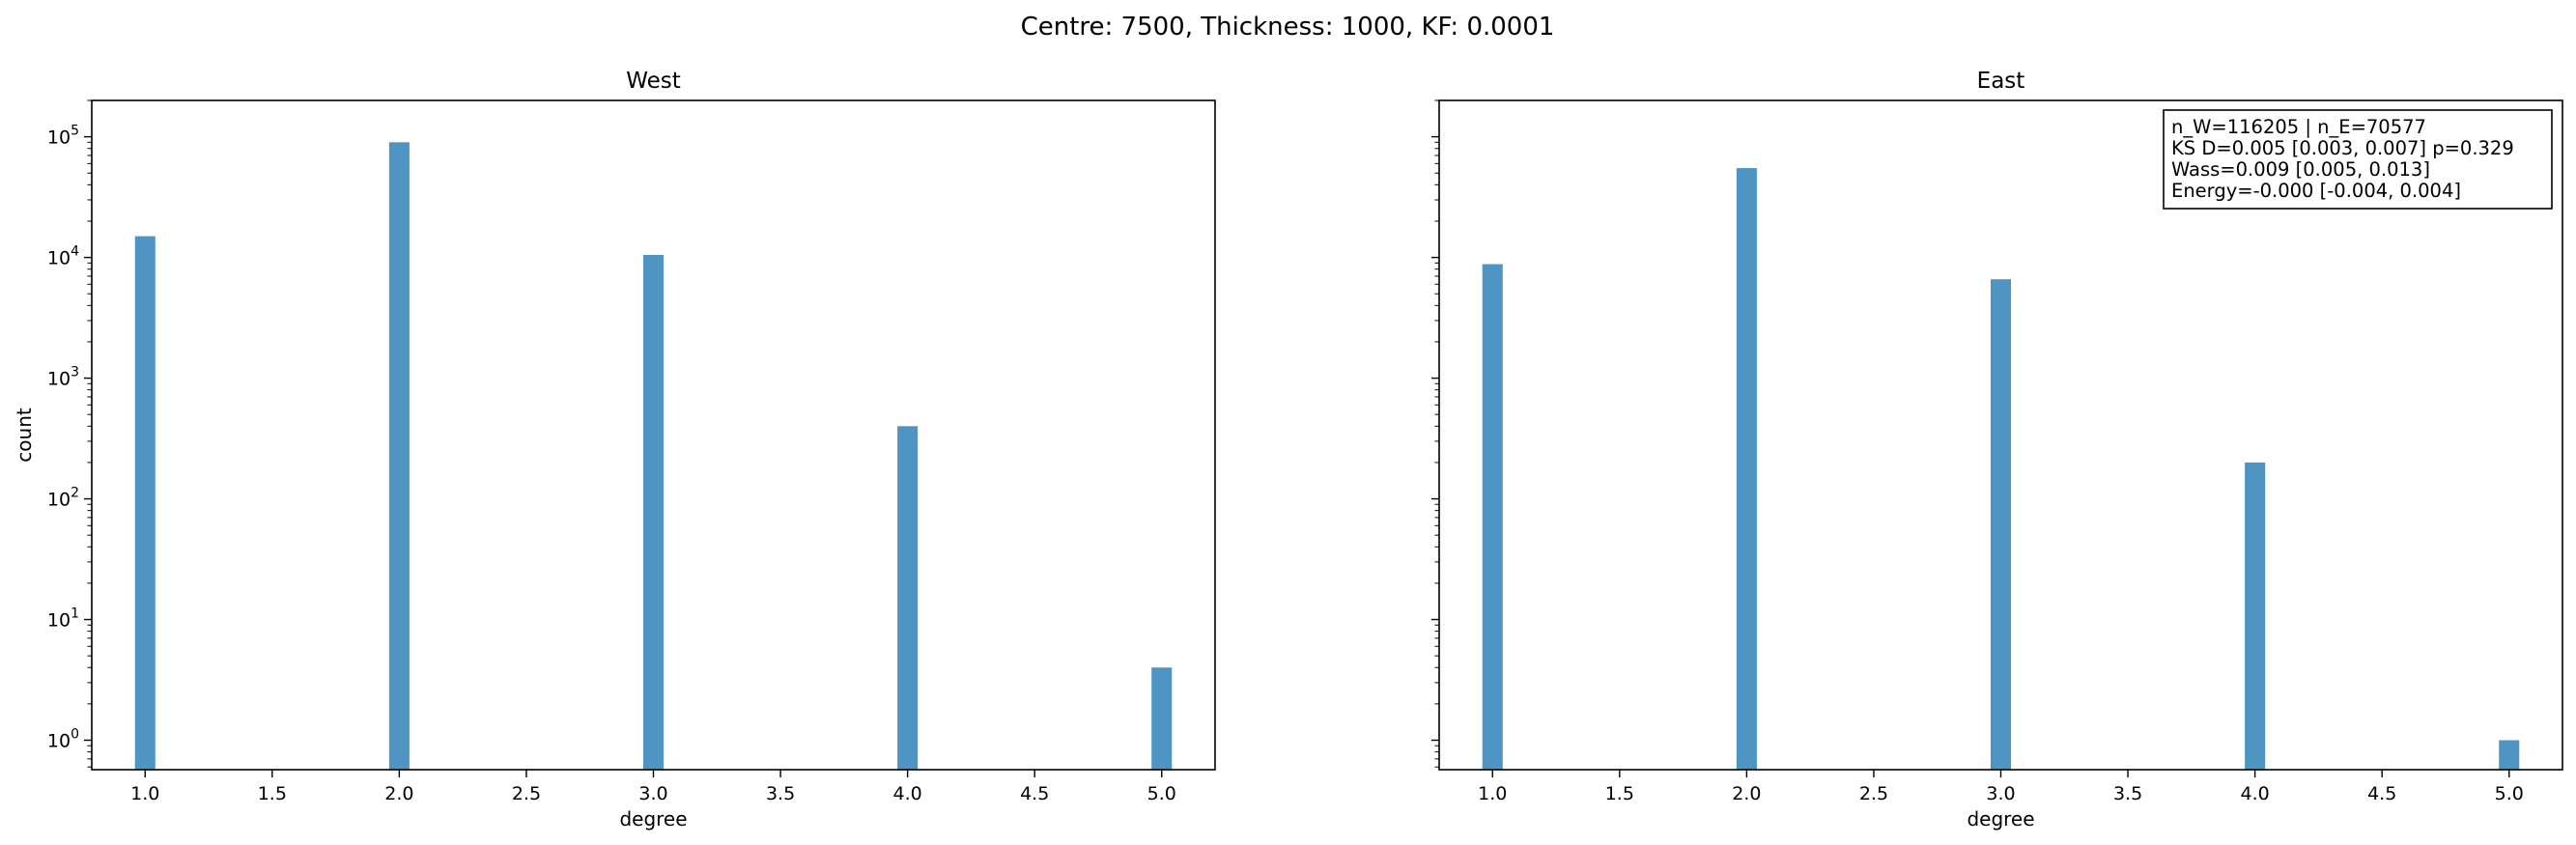 The image size is (2576, 845). What do you see at coordinates (2001, 81) in the screenshot?
I see `axes-title: East` at bounding box center [2001, 81].